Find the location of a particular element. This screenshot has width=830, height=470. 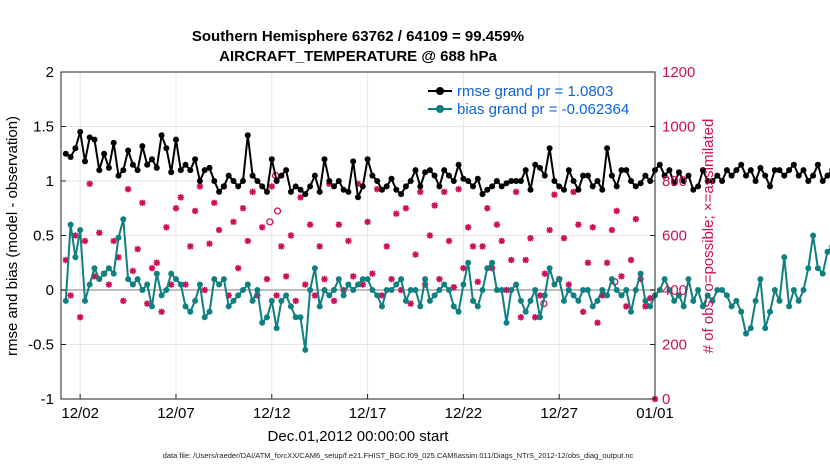

x-tick-label: 12/07 is located at coordinates (176, 413).